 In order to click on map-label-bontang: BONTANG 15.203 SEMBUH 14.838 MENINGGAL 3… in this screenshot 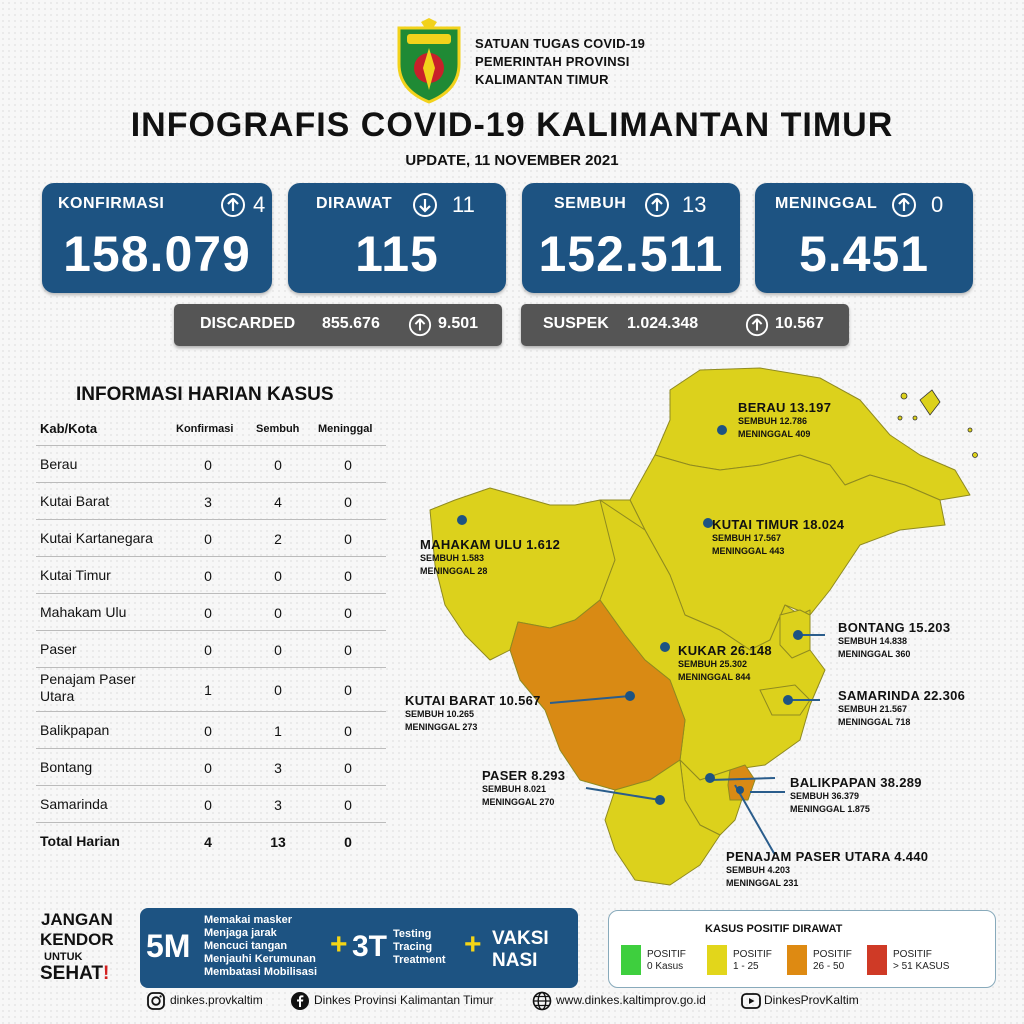, I will do `click(894, 639)`.